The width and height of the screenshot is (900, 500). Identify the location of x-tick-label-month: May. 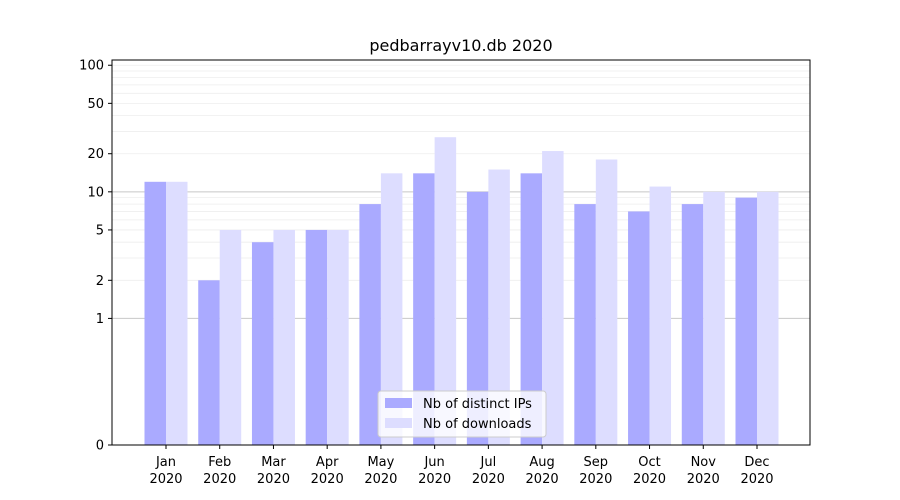
(380, 462).